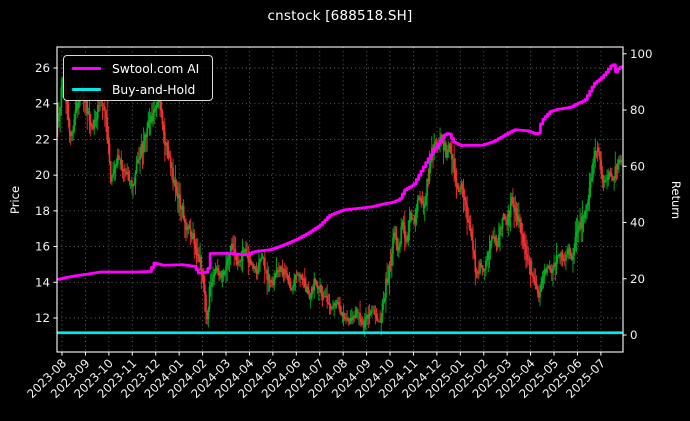  I want to click on legend-item-label: Swtool.com AI, so click(156, 68).